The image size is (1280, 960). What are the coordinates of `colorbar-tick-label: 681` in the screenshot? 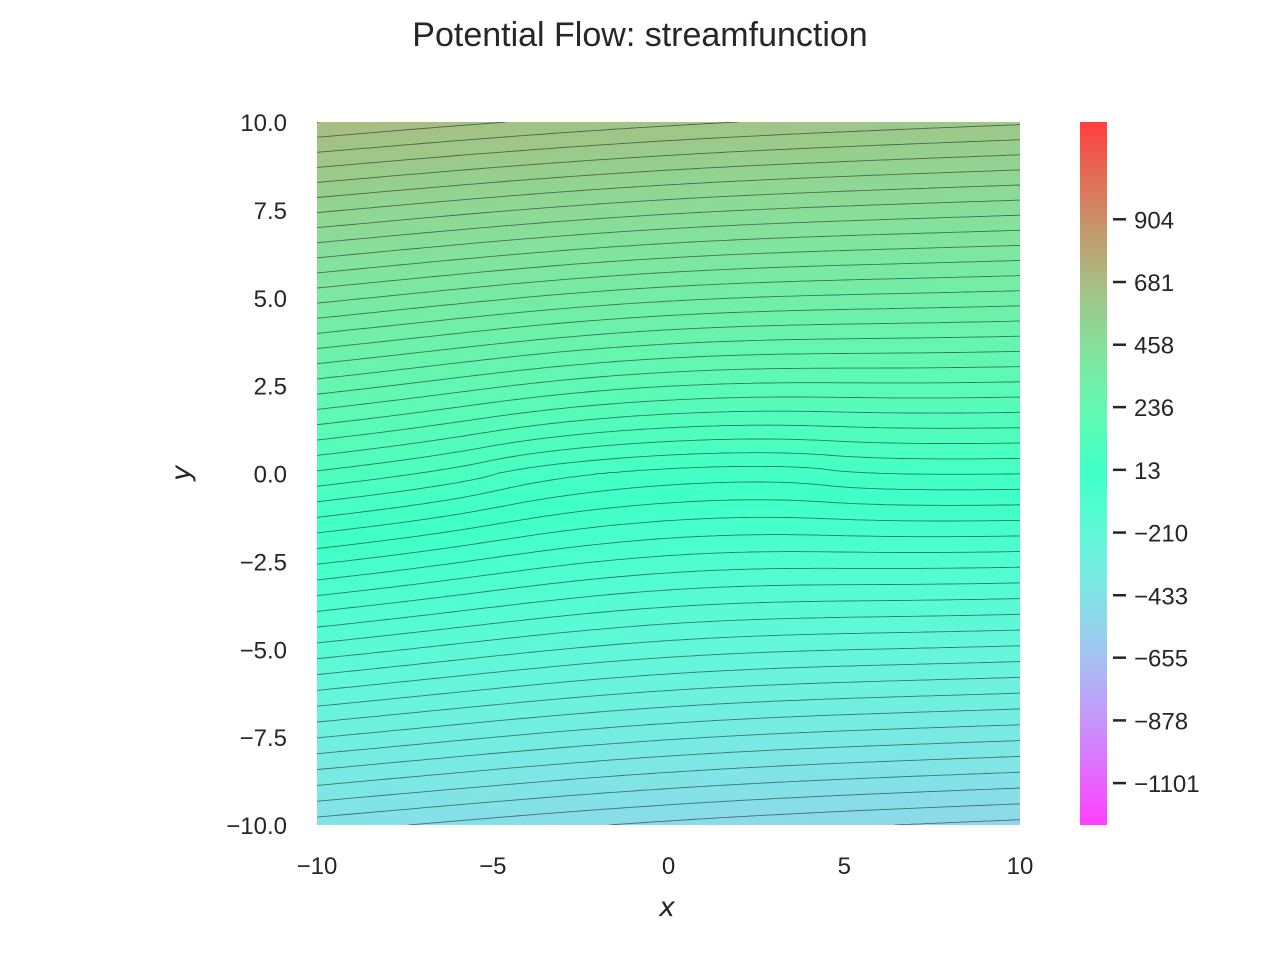 It's located at (1154, 283).